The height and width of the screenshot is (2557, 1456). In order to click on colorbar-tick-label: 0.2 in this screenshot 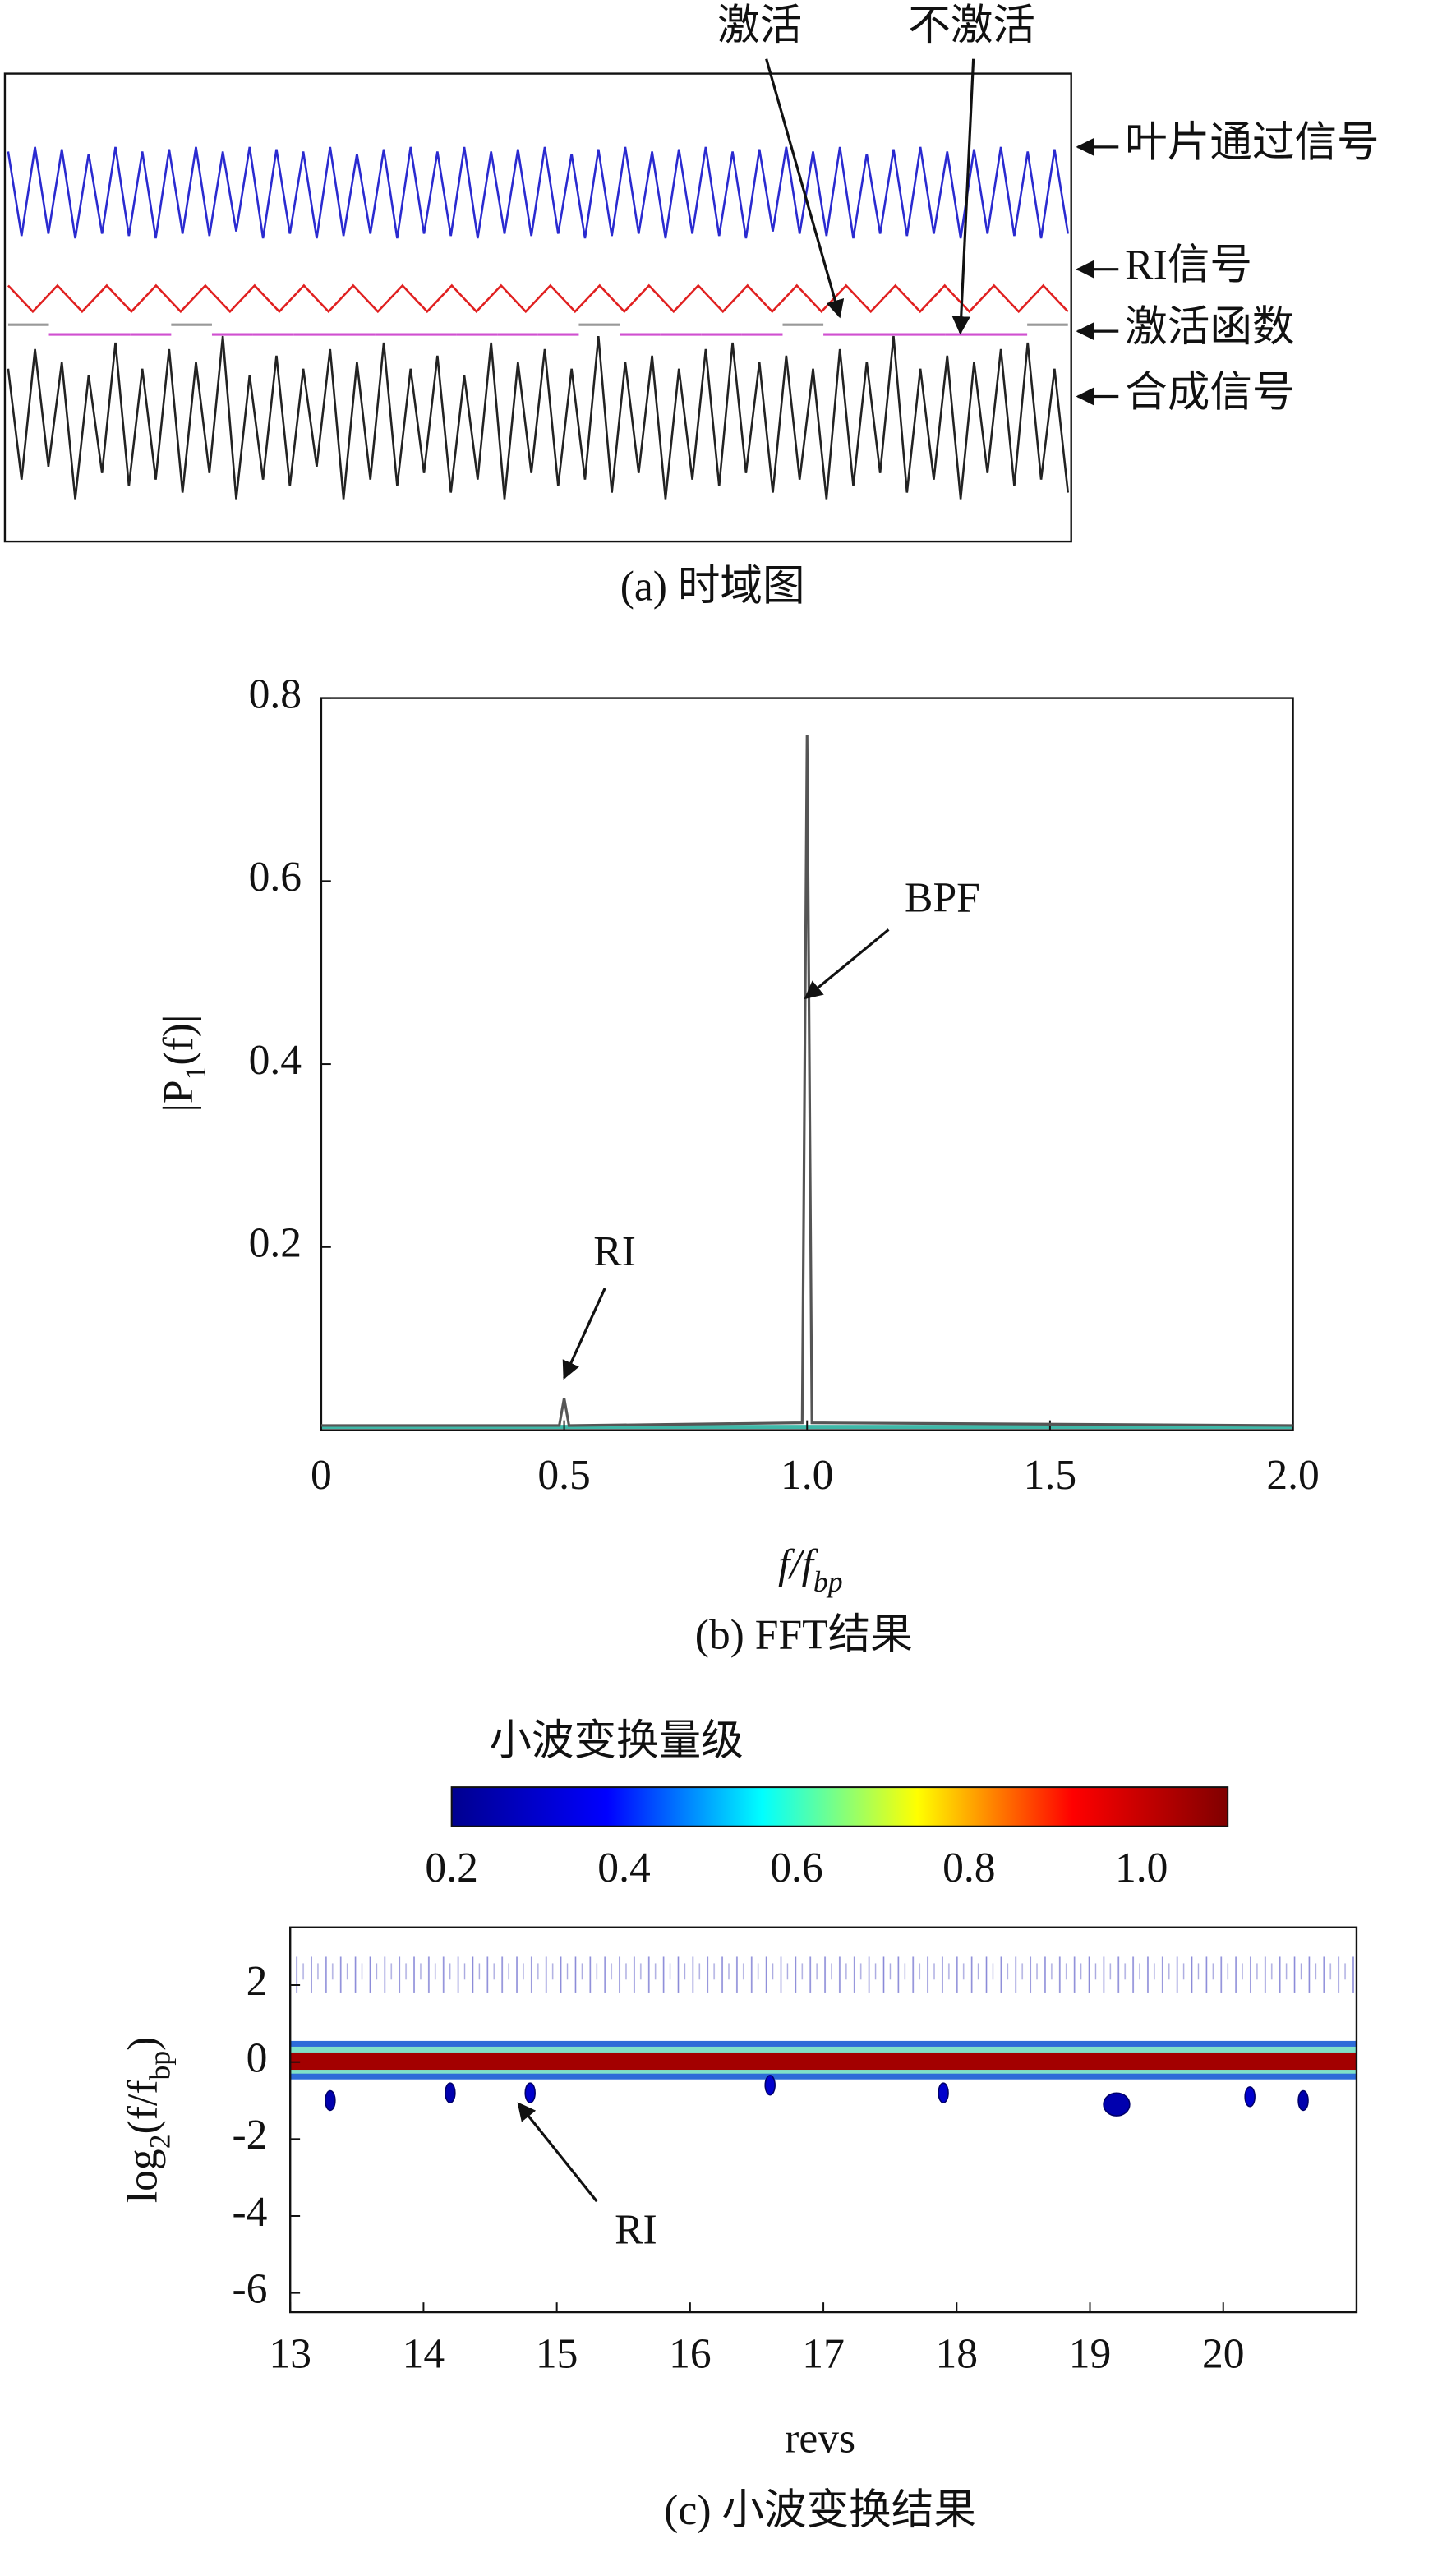, I will do `click(451, 1868)`.